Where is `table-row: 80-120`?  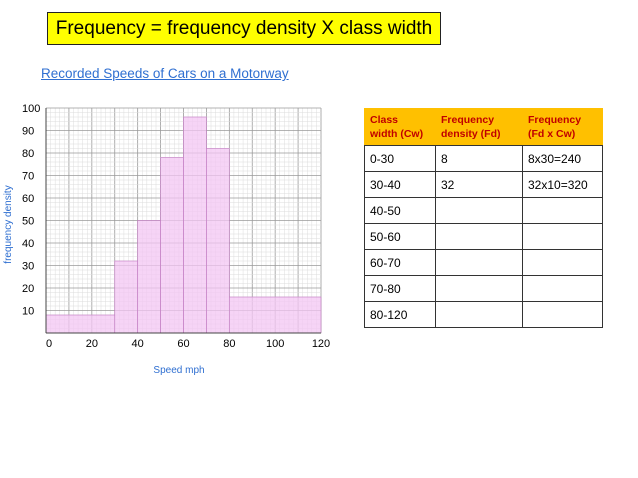 table-row: 80-120 is located at coordinates (483, 314).